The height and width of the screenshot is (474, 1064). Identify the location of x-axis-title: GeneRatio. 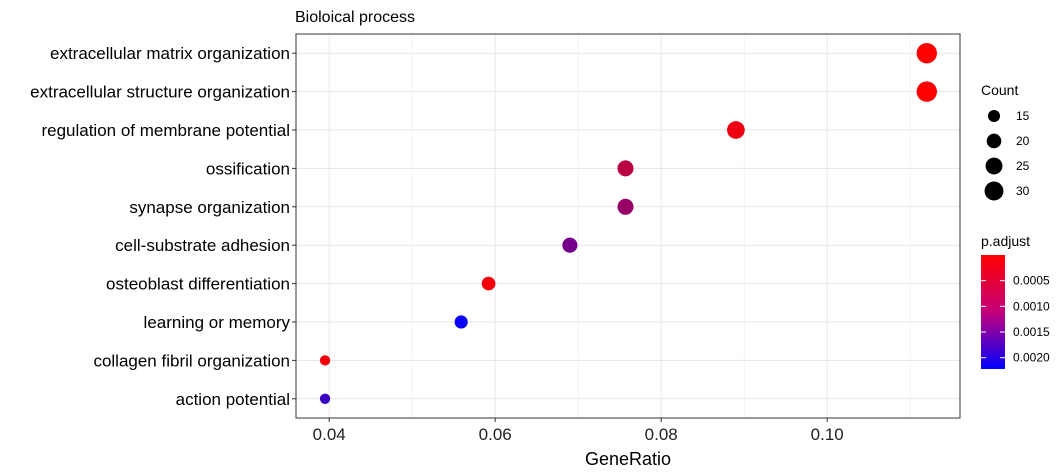
(628, 459).